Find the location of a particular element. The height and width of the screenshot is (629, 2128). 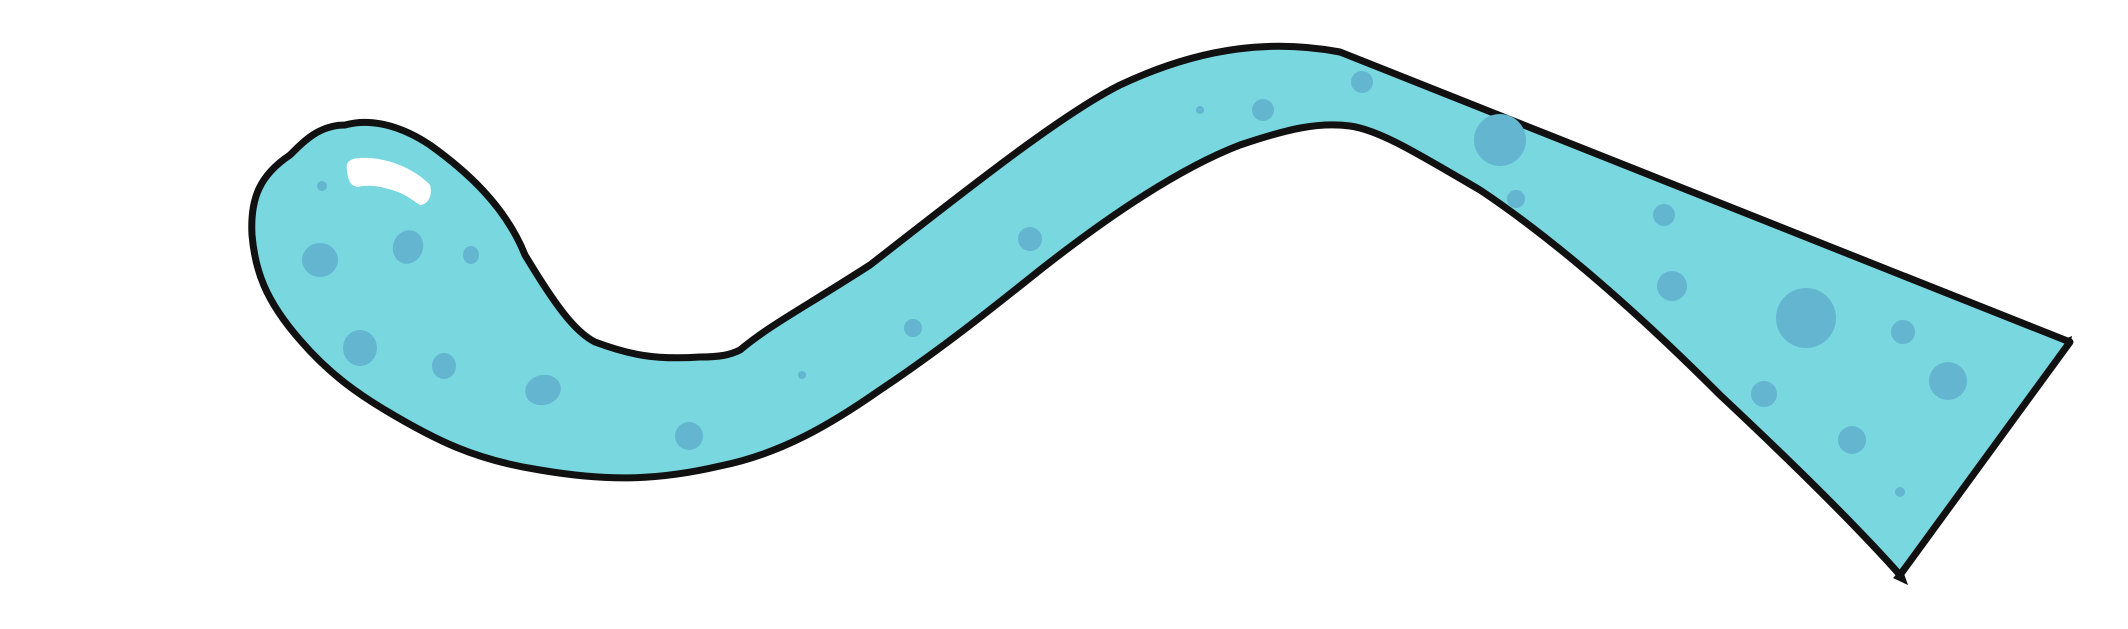

tip-spike-right is located at coordinates (2067, 342).